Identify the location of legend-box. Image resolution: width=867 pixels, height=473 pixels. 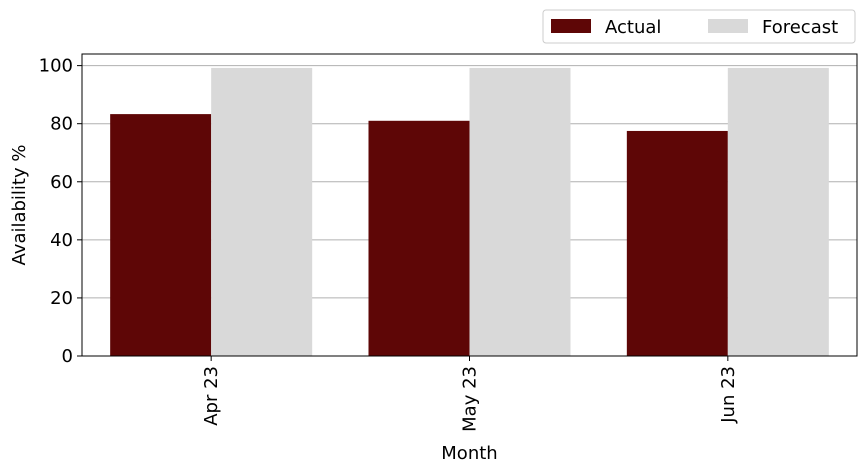
(699, 26).